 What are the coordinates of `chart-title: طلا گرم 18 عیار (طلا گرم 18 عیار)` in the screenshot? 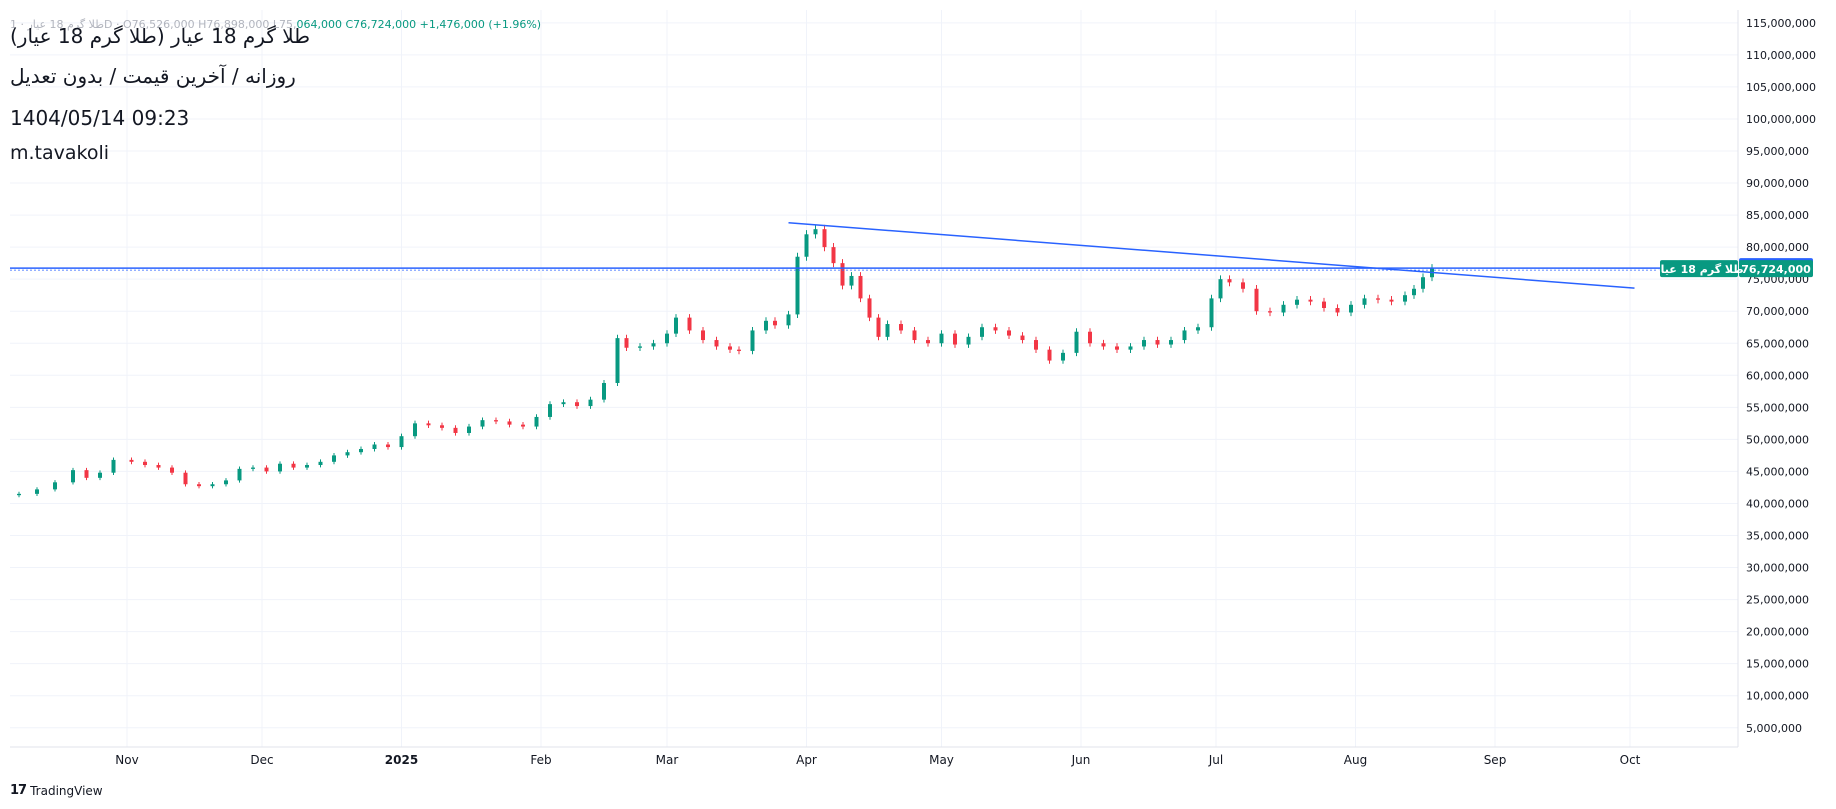 It's located at (160, 36).